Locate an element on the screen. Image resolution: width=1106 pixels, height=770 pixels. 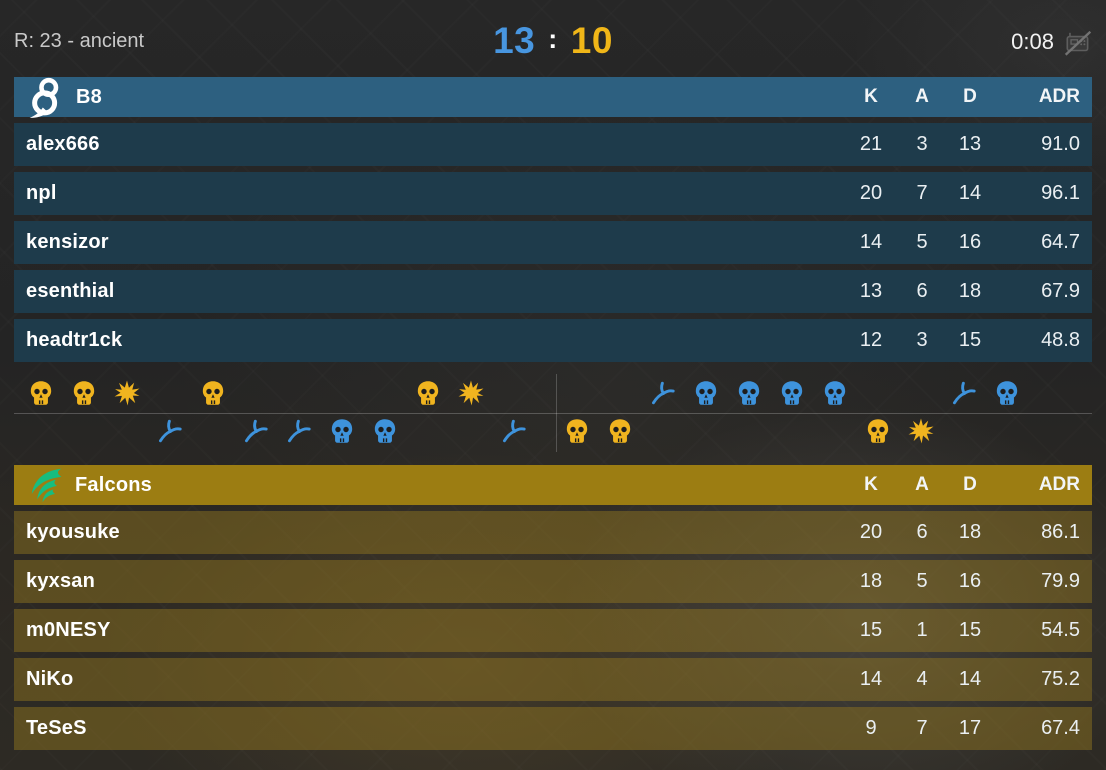
player-row: alex666 21 3 13 91.0 is located at coordinates (553, 144).